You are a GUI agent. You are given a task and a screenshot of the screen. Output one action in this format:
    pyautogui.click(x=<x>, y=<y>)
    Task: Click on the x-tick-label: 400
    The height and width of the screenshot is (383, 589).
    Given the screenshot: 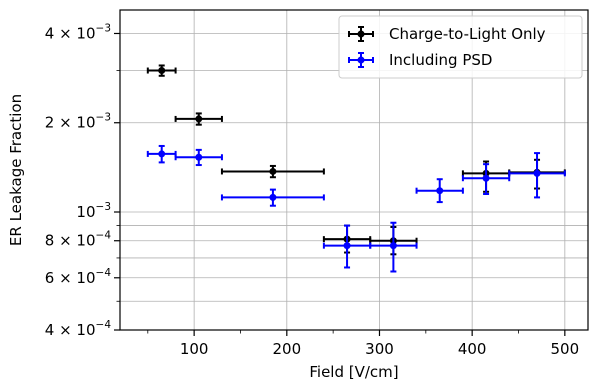 What is the action you would take?
    pyautogui.click(x=472, y=349)
    